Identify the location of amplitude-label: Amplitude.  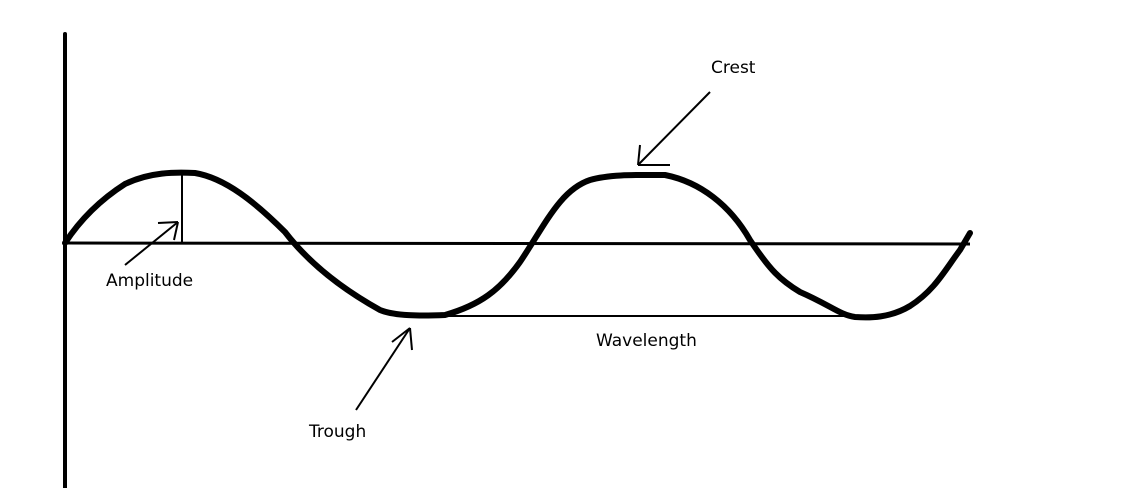
(150, 281).